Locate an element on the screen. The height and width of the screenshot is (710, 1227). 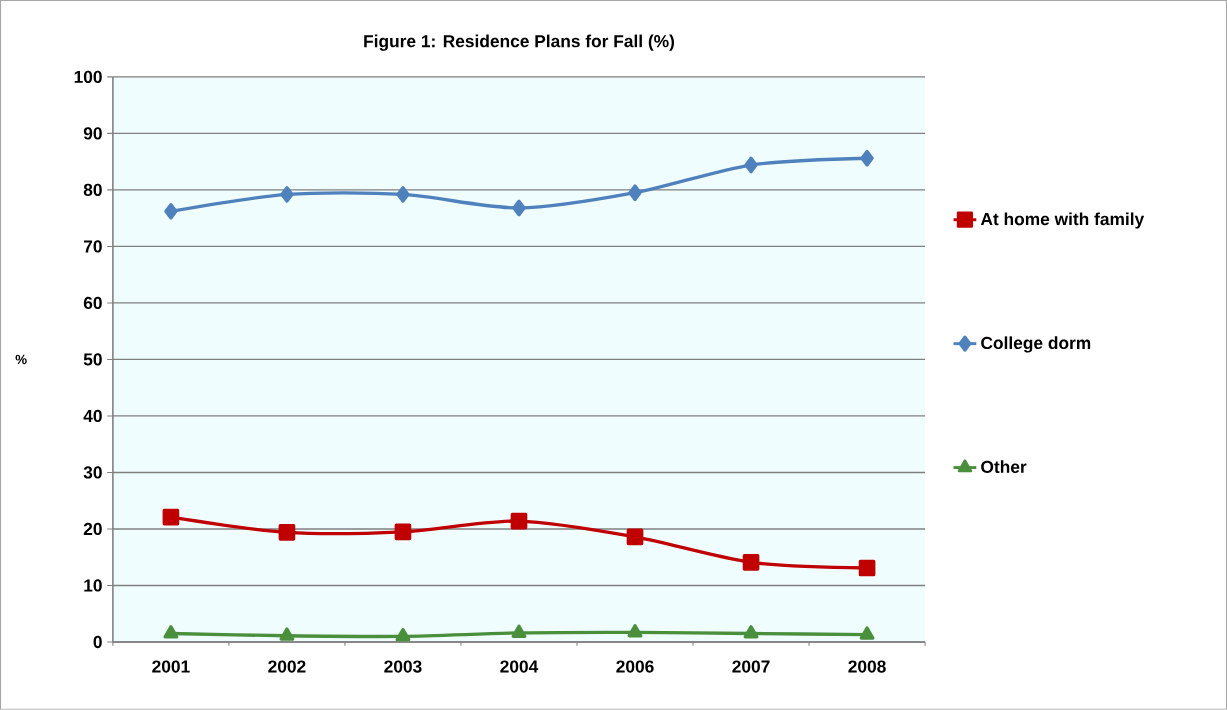
y-tick-label: 90 is located at coordinates (92, 133).